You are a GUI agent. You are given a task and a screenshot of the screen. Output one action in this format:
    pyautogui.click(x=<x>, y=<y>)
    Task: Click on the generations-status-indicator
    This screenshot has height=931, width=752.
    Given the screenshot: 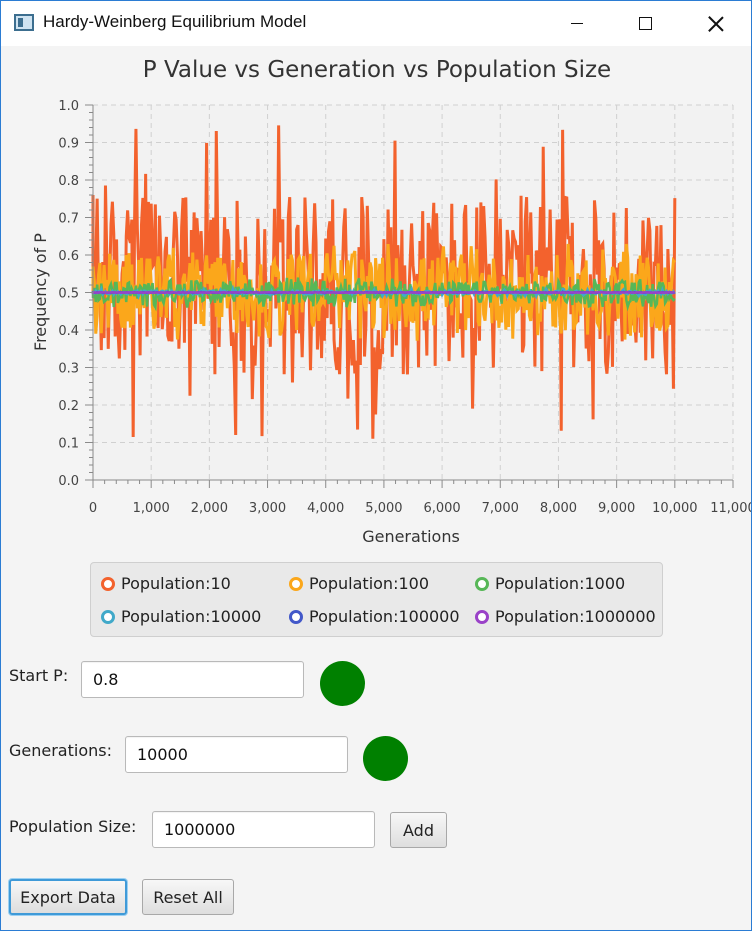 What is the action you would take?
    pyautogui.click(x=385, y=758)
    